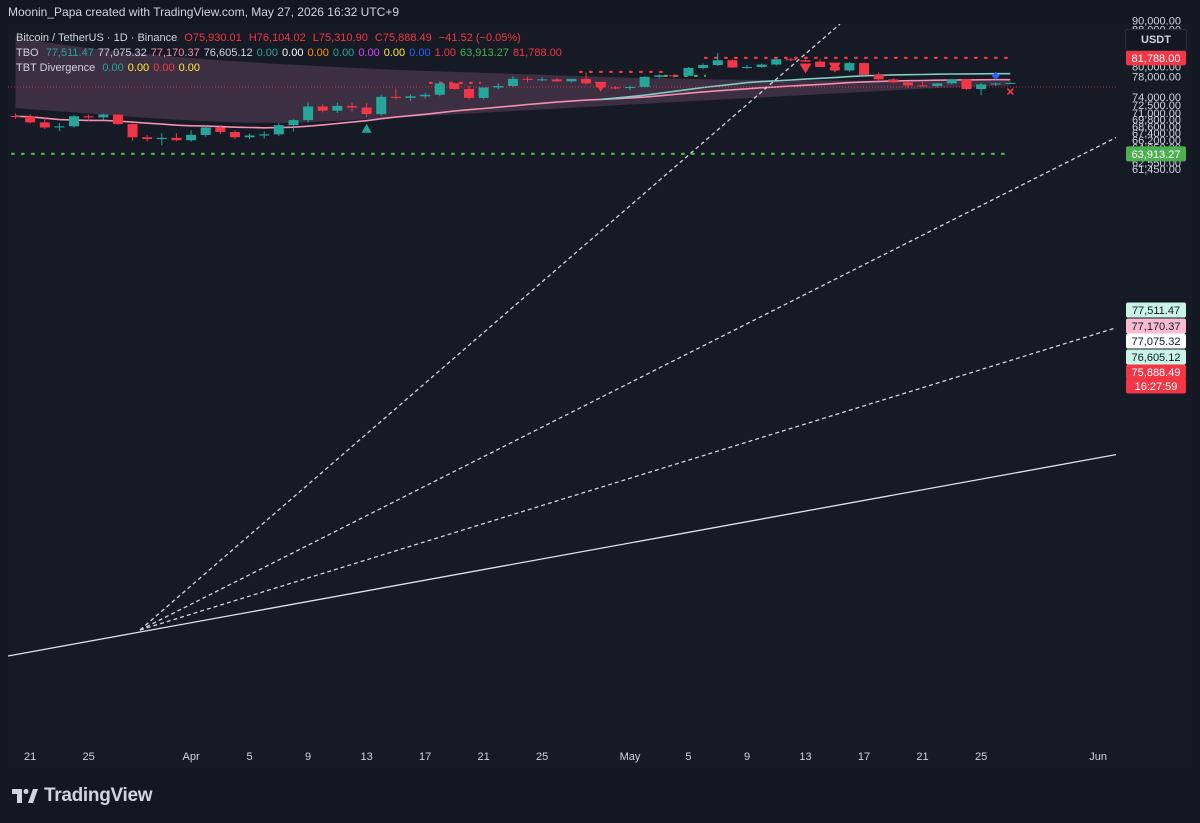  I want to click on symbol-name: Bitcoin / TetherUS · 1D · Binance, so click(97, 38).